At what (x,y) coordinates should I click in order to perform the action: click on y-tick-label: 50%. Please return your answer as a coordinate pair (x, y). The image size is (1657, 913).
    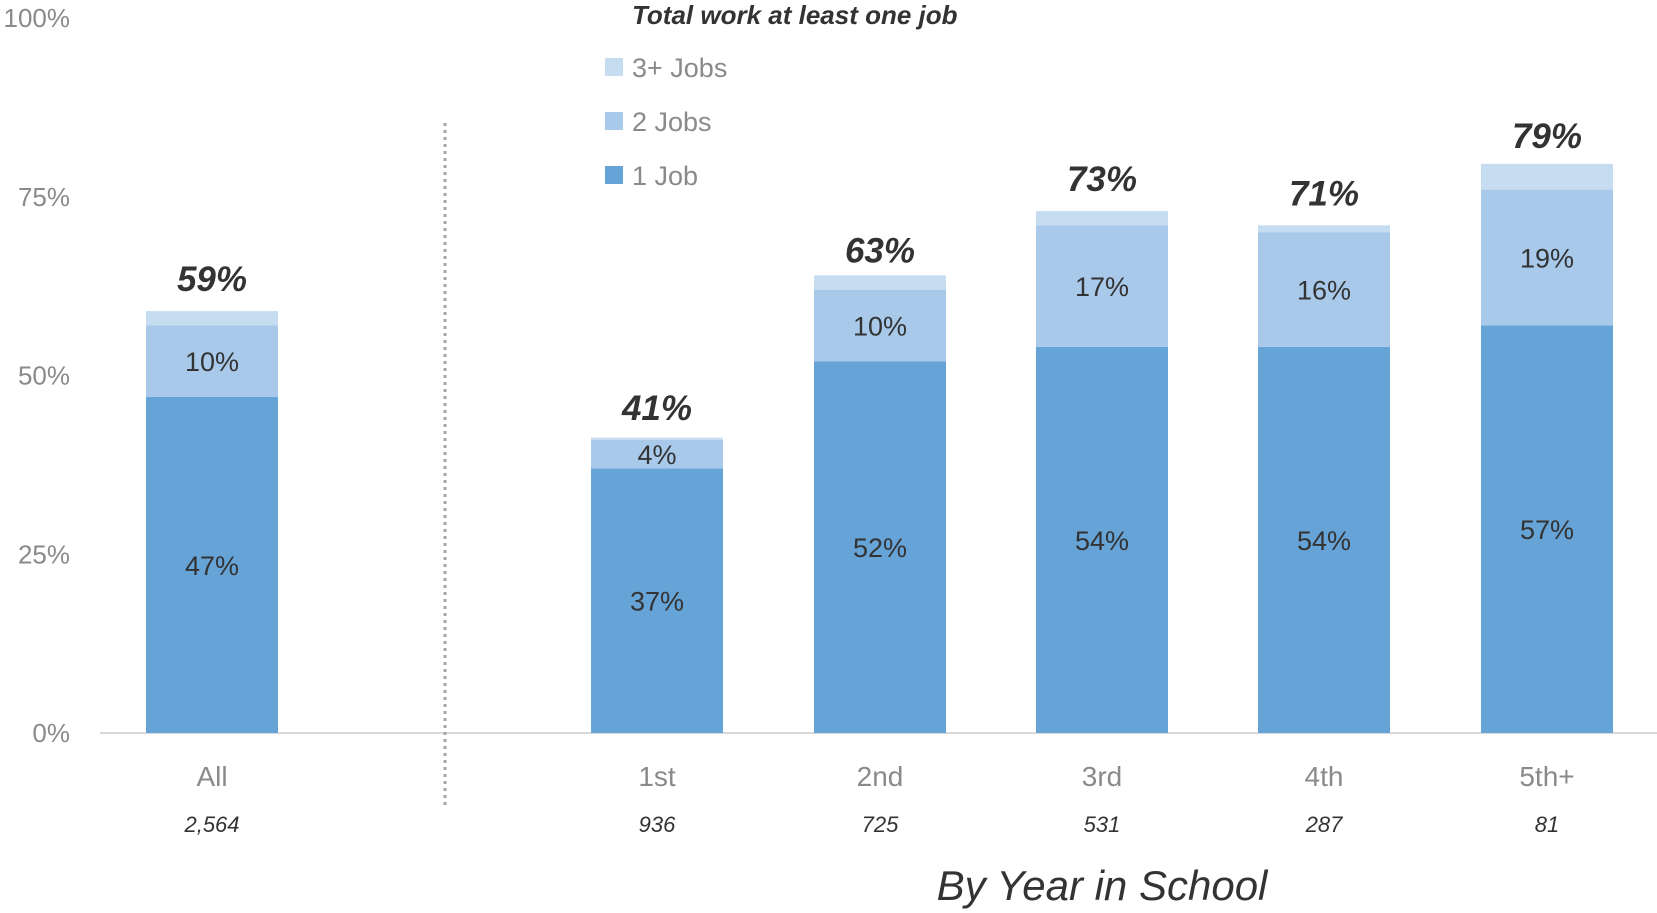
    Looking at the image, I should click on (44, 376).